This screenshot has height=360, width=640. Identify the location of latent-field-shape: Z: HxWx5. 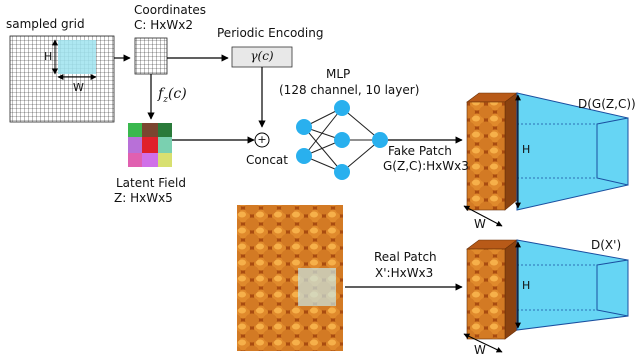
(143, 198).